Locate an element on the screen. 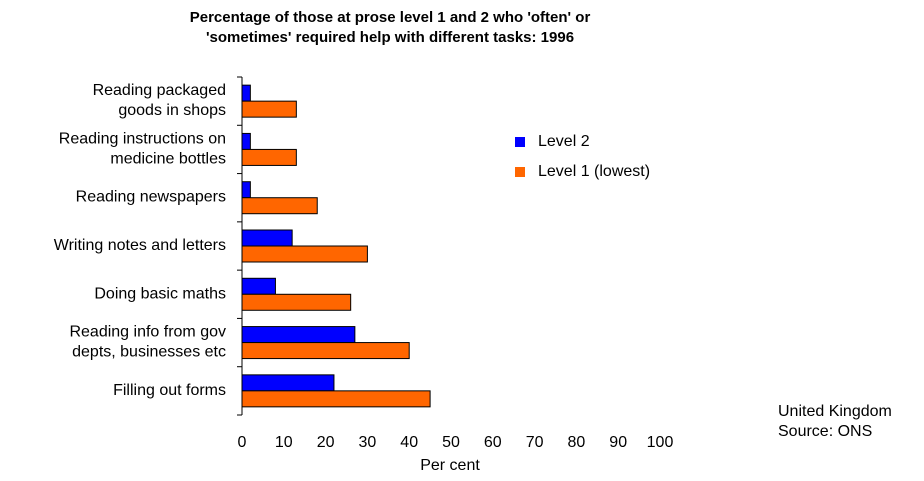 The image size is (924, 481). x-tick-label: 30 is located at coordinates (368, 442).